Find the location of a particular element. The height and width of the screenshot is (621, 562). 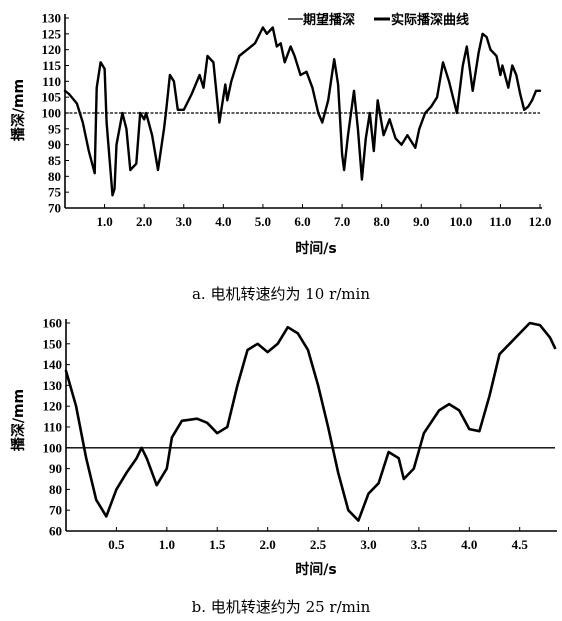

caption-a: a. 电机转速约为 10 r/min is located at coordinates (281, 294).